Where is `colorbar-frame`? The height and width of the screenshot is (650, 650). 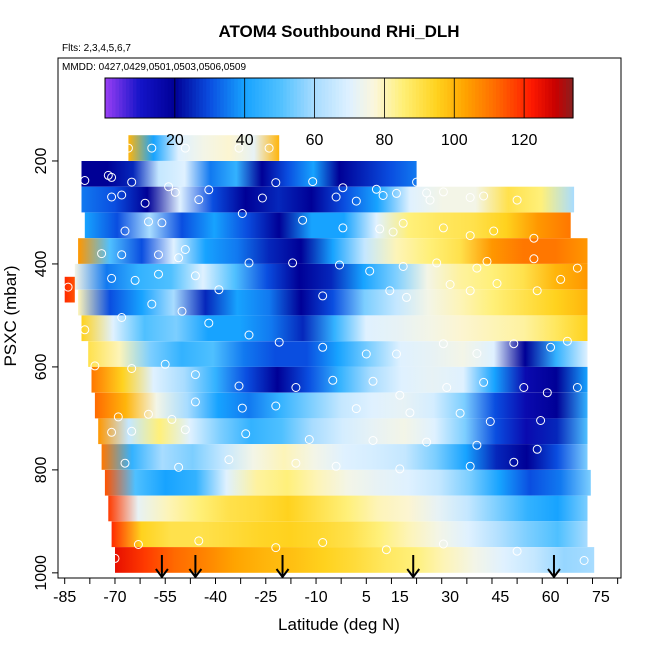
colorbar-frame is located at coordinates (339, 98).